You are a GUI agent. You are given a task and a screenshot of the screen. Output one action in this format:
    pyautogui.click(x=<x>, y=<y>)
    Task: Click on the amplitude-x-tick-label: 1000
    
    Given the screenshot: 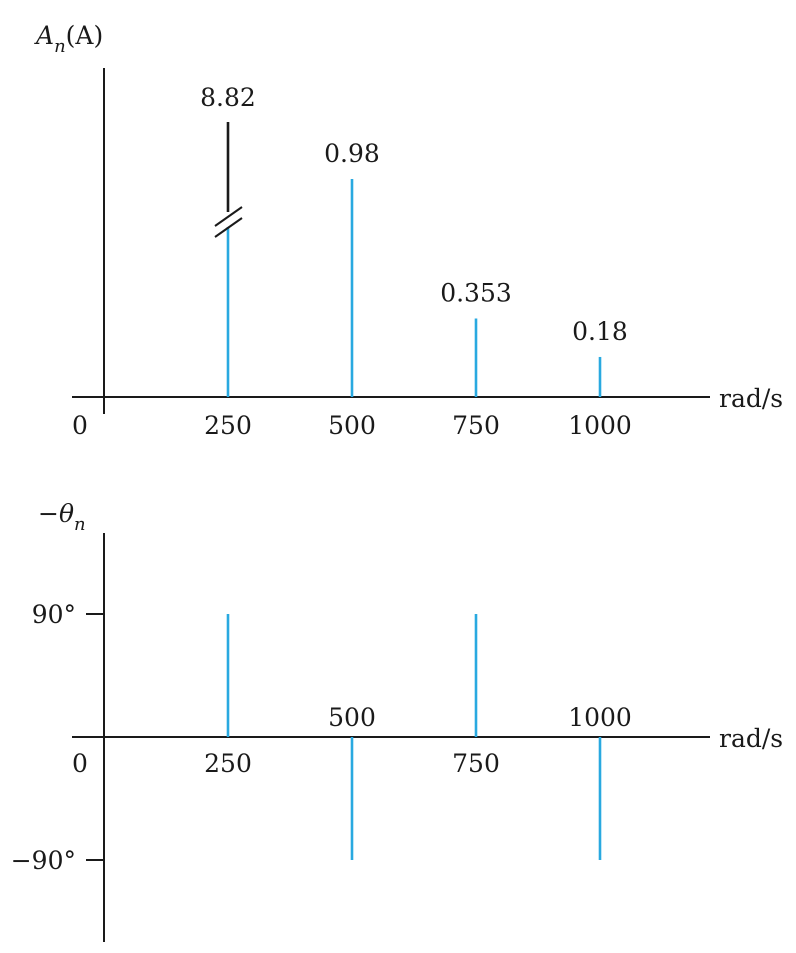 What is the action you would take?
    pyautogui.click(x=600, y=425)
    